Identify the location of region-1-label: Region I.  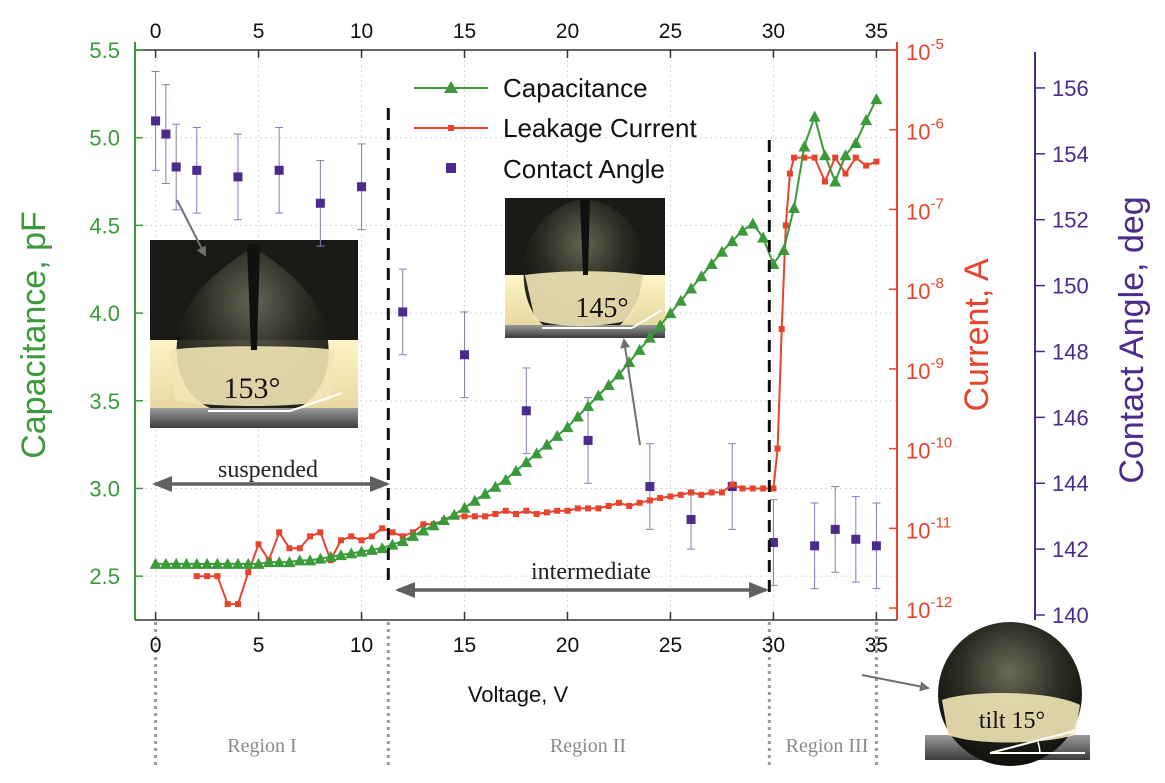
(261, 746).